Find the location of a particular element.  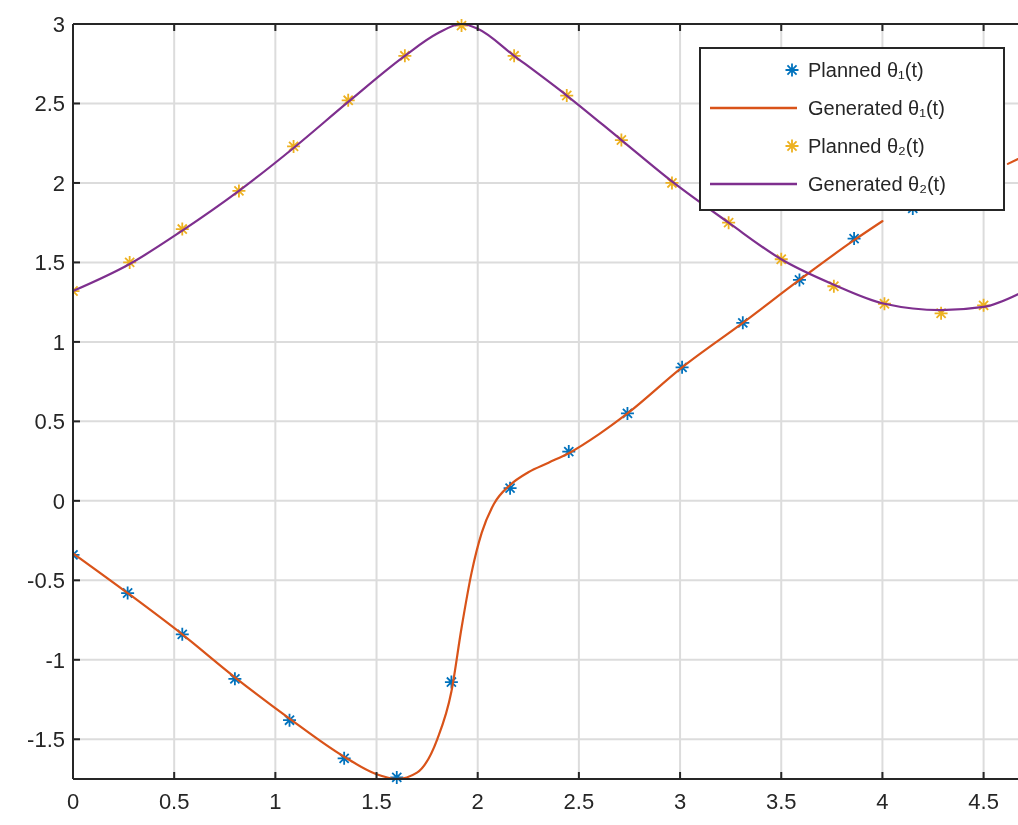

x-tick-label: 4 is located at coordinates (882, 801).